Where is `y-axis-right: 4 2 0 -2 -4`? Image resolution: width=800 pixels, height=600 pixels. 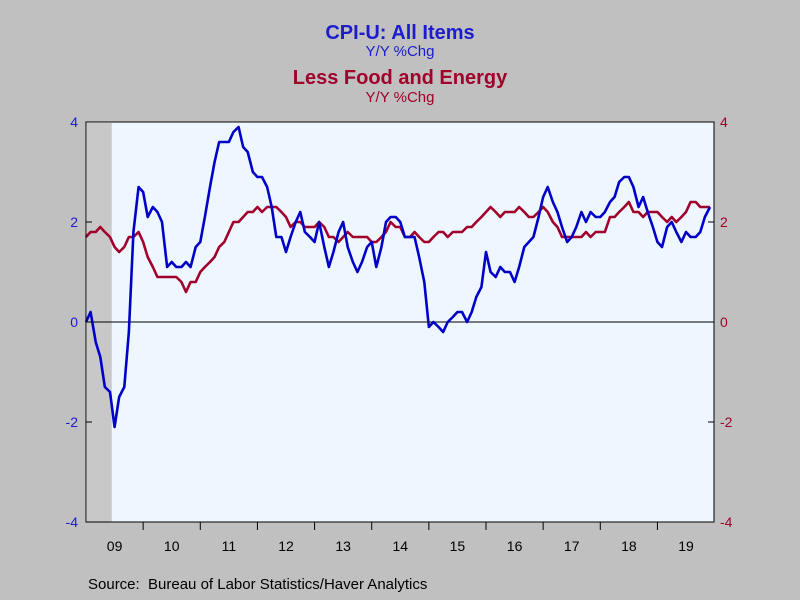 y-axis-right: 4 2 0 -2 -4 is located at coordinates (720, 322).